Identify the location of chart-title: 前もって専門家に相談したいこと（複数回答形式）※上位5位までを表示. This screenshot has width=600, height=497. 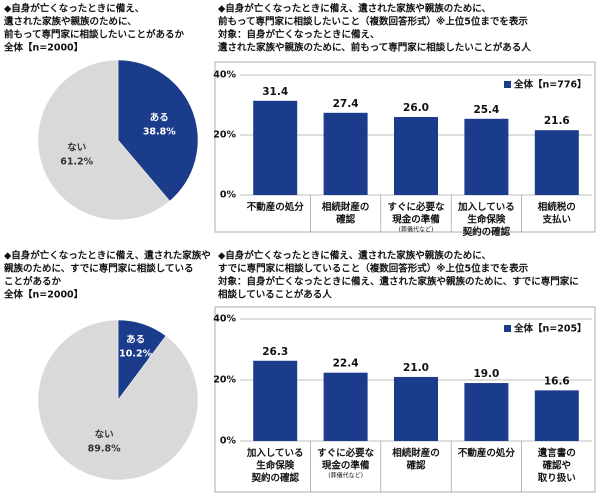
(373, 22).